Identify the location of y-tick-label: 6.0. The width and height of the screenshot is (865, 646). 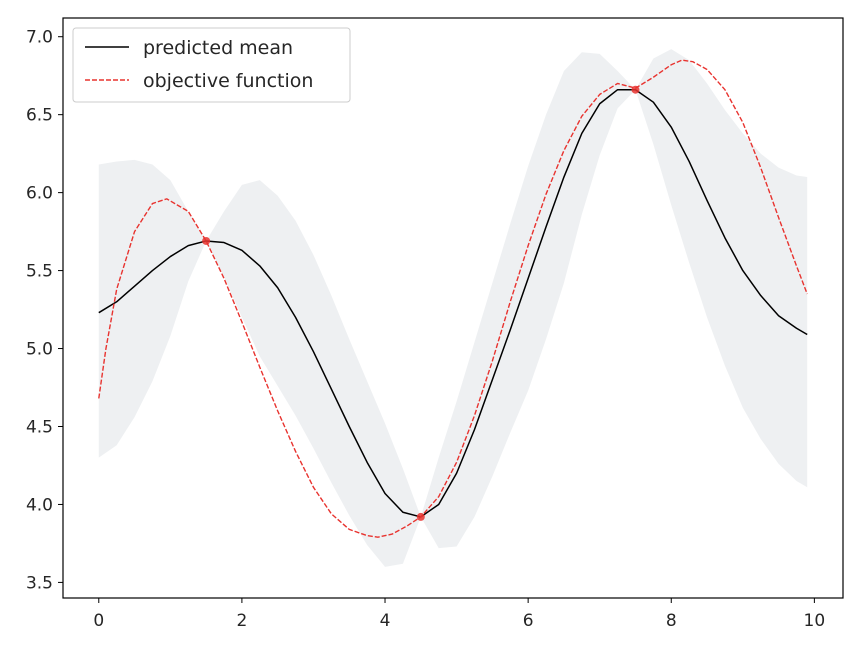
(39, 194).